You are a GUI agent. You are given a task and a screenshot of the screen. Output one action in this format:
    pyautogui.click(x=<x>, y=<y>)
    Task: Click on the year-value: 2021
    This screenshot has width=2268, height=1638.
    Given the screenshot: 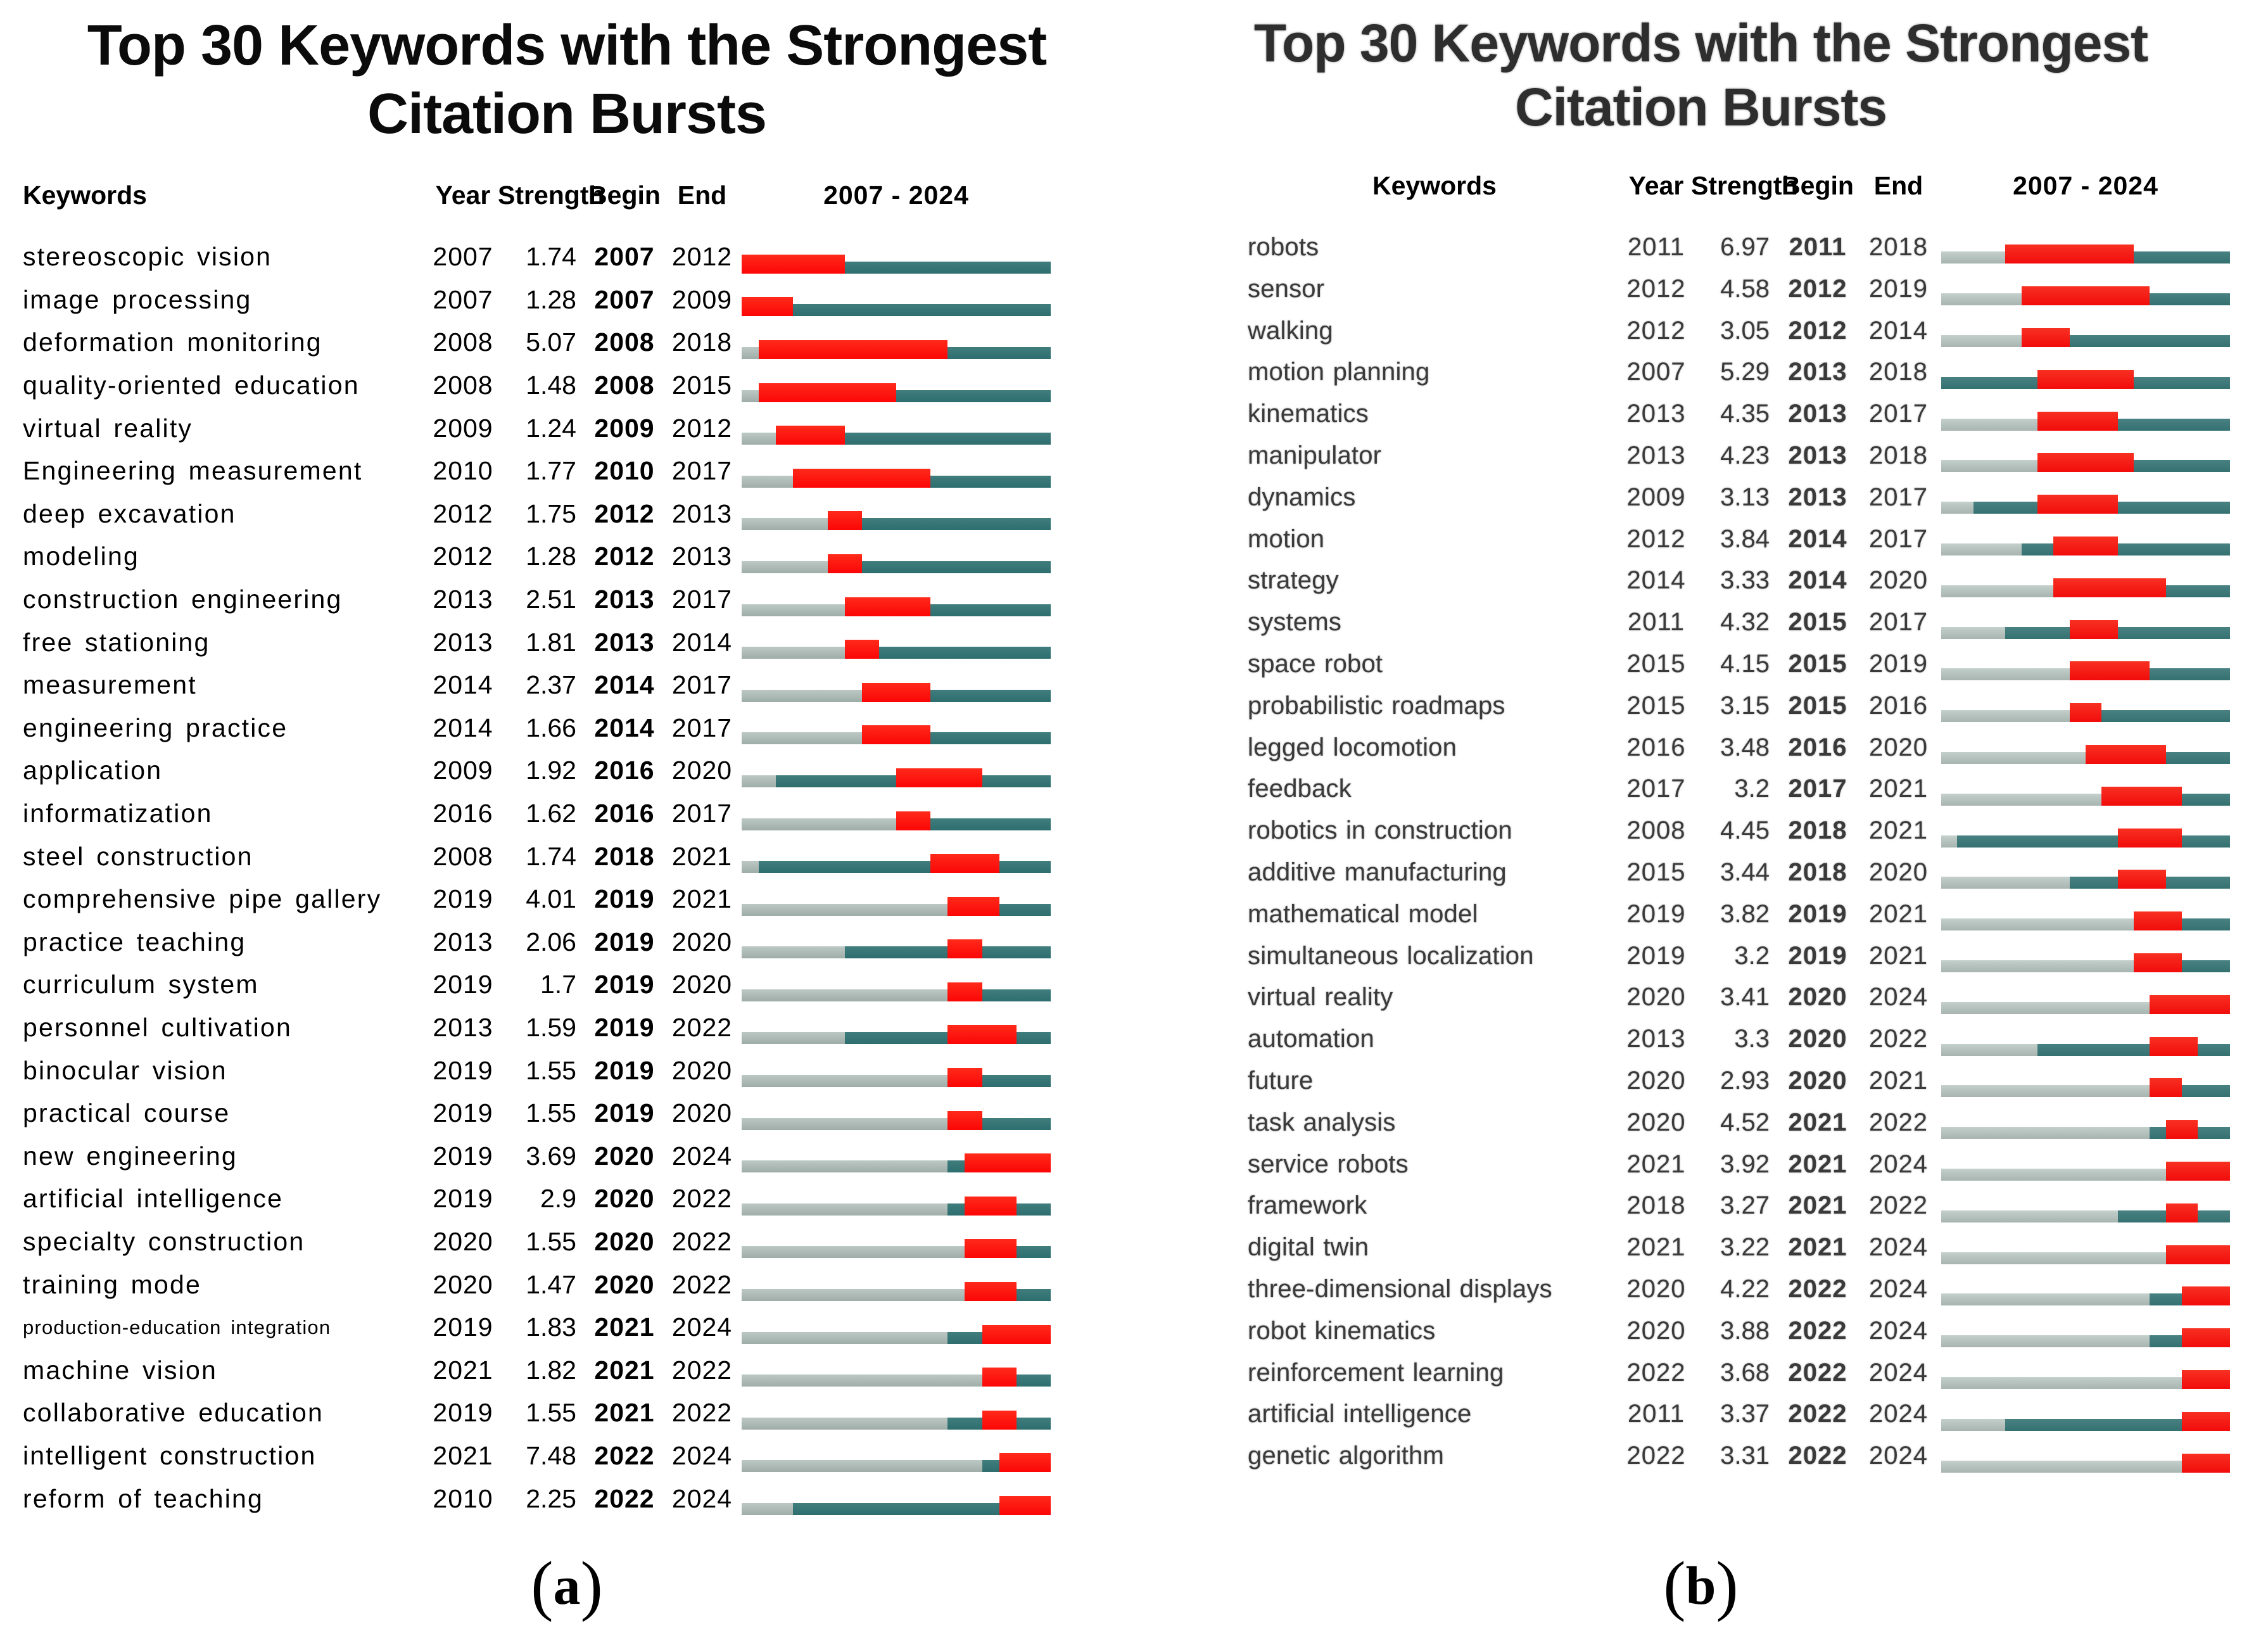 What is the action you would take?
    pyautogui.click(x=1656, y=1164)
    